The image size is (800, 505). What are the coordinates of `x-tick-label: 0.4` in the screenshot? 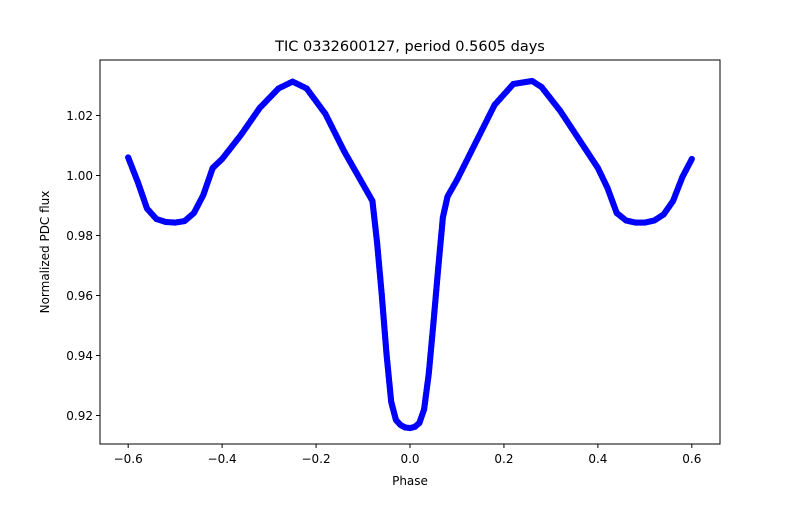 It's located at (597, 459).